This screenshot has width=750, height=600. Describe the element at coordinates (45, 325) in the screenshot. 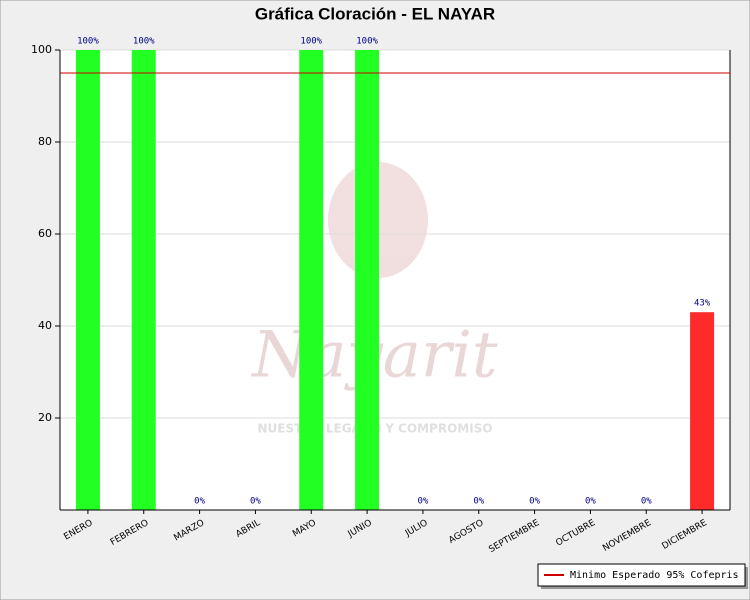

I see `y-tick-label: 40` at that location.